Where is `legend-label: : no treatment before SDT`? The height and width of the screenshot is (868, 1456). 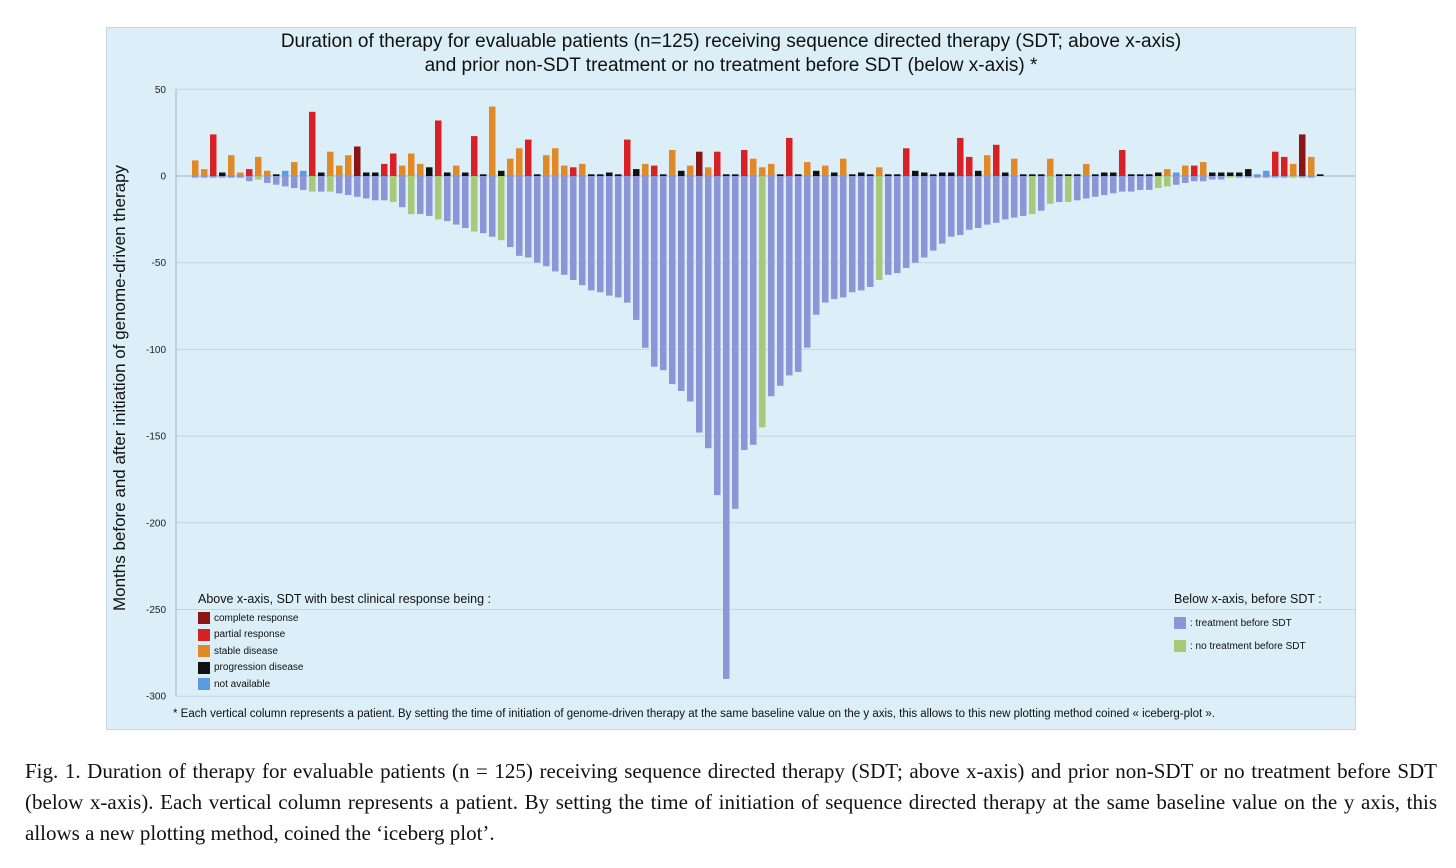
legend-label: : no treatment before SDT is located at coordinates (1248, 646).